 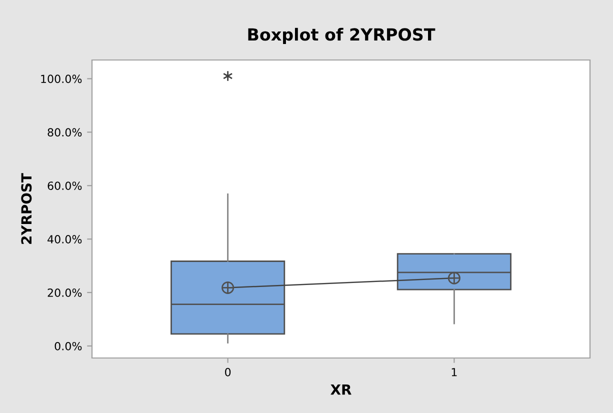 I want to click on x-axis-title: XR, so click(x=341, y=389).